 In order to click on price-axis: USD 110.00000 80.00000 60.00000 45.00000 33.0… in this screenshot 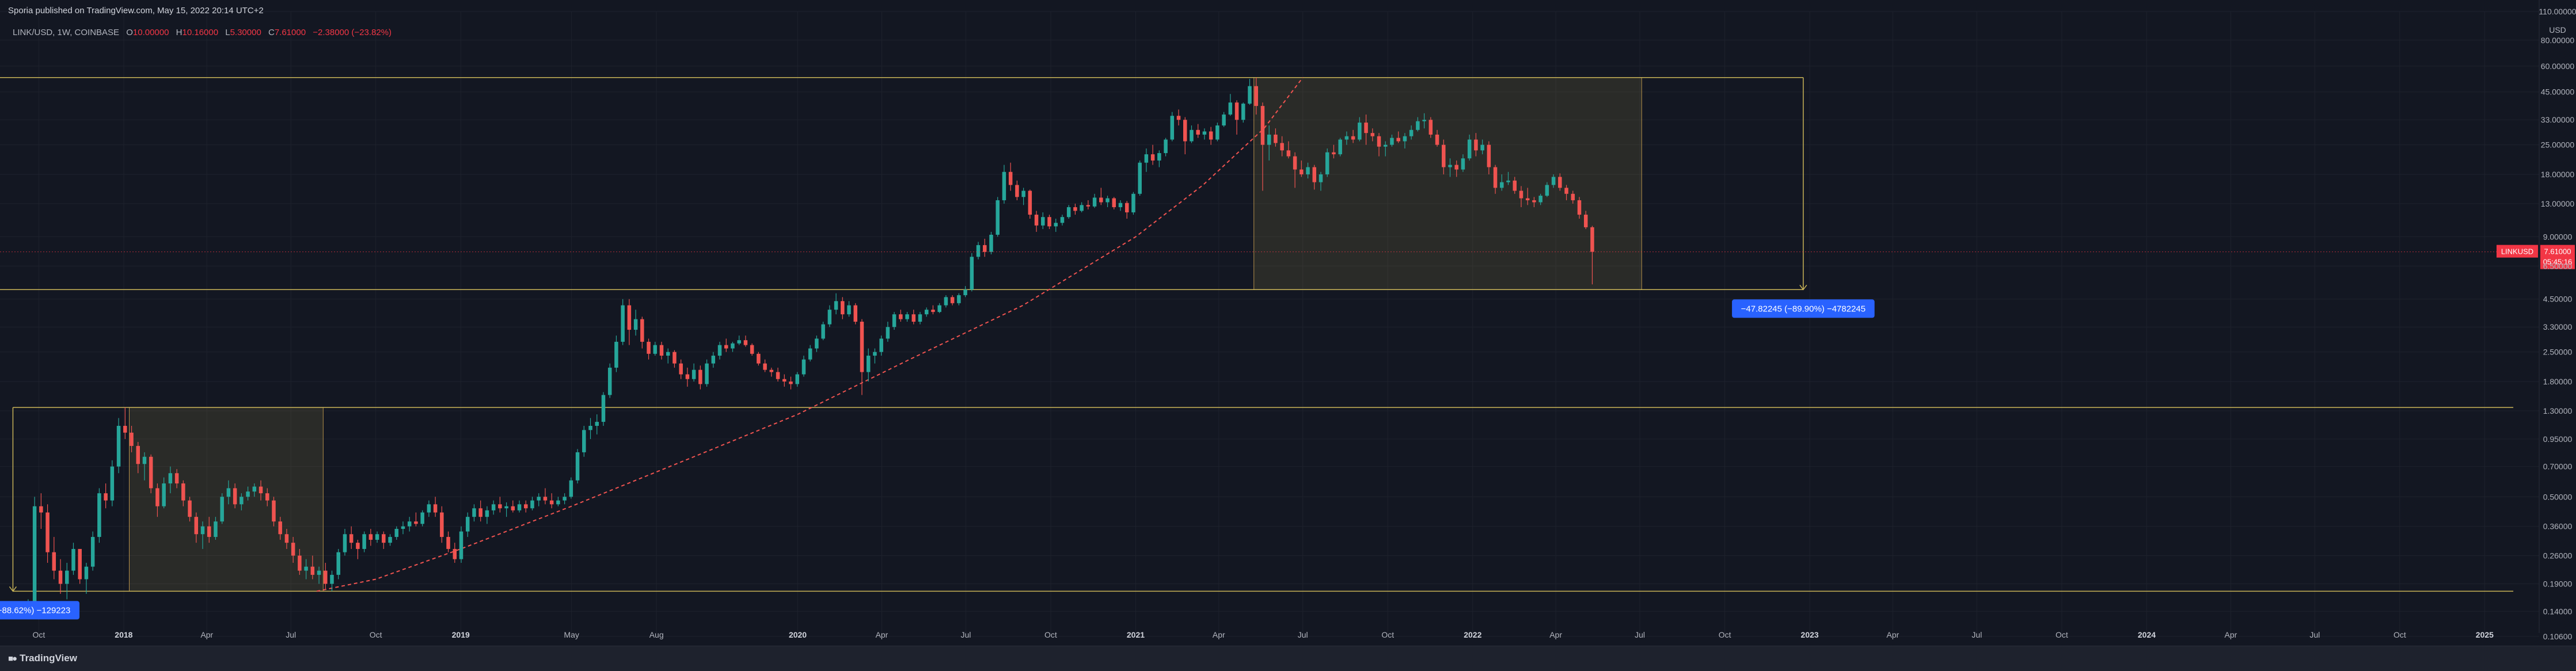, I will do `click(2557, 320)`.